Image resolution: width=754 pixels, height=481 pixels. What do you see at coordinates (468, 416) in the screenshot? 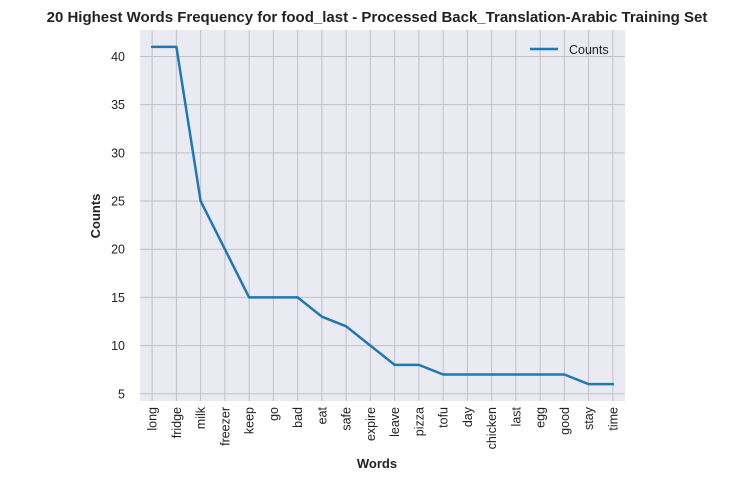
I see `x-tick-label: day` at bounding box center [468, 416].